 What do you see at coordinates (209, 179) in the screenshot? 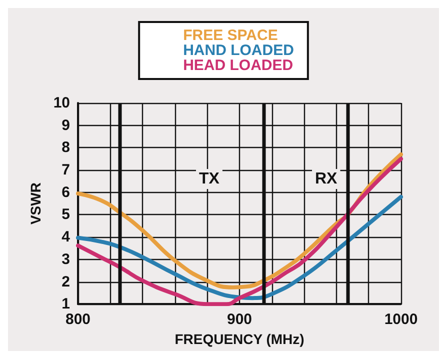
I see `annotation: TX` at bounding box center [209, 179].